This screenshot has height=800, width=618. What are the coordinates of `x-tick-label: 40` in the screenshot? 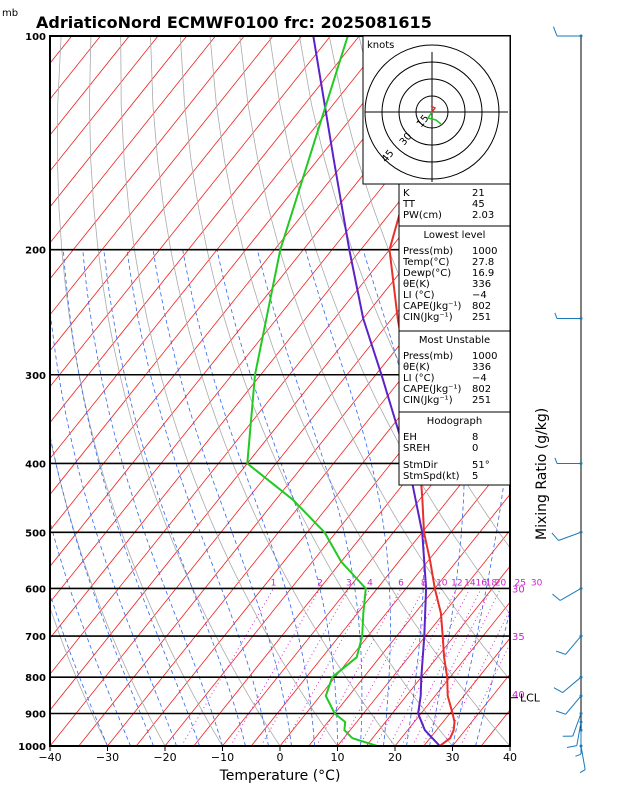 It's located at (510, 757).